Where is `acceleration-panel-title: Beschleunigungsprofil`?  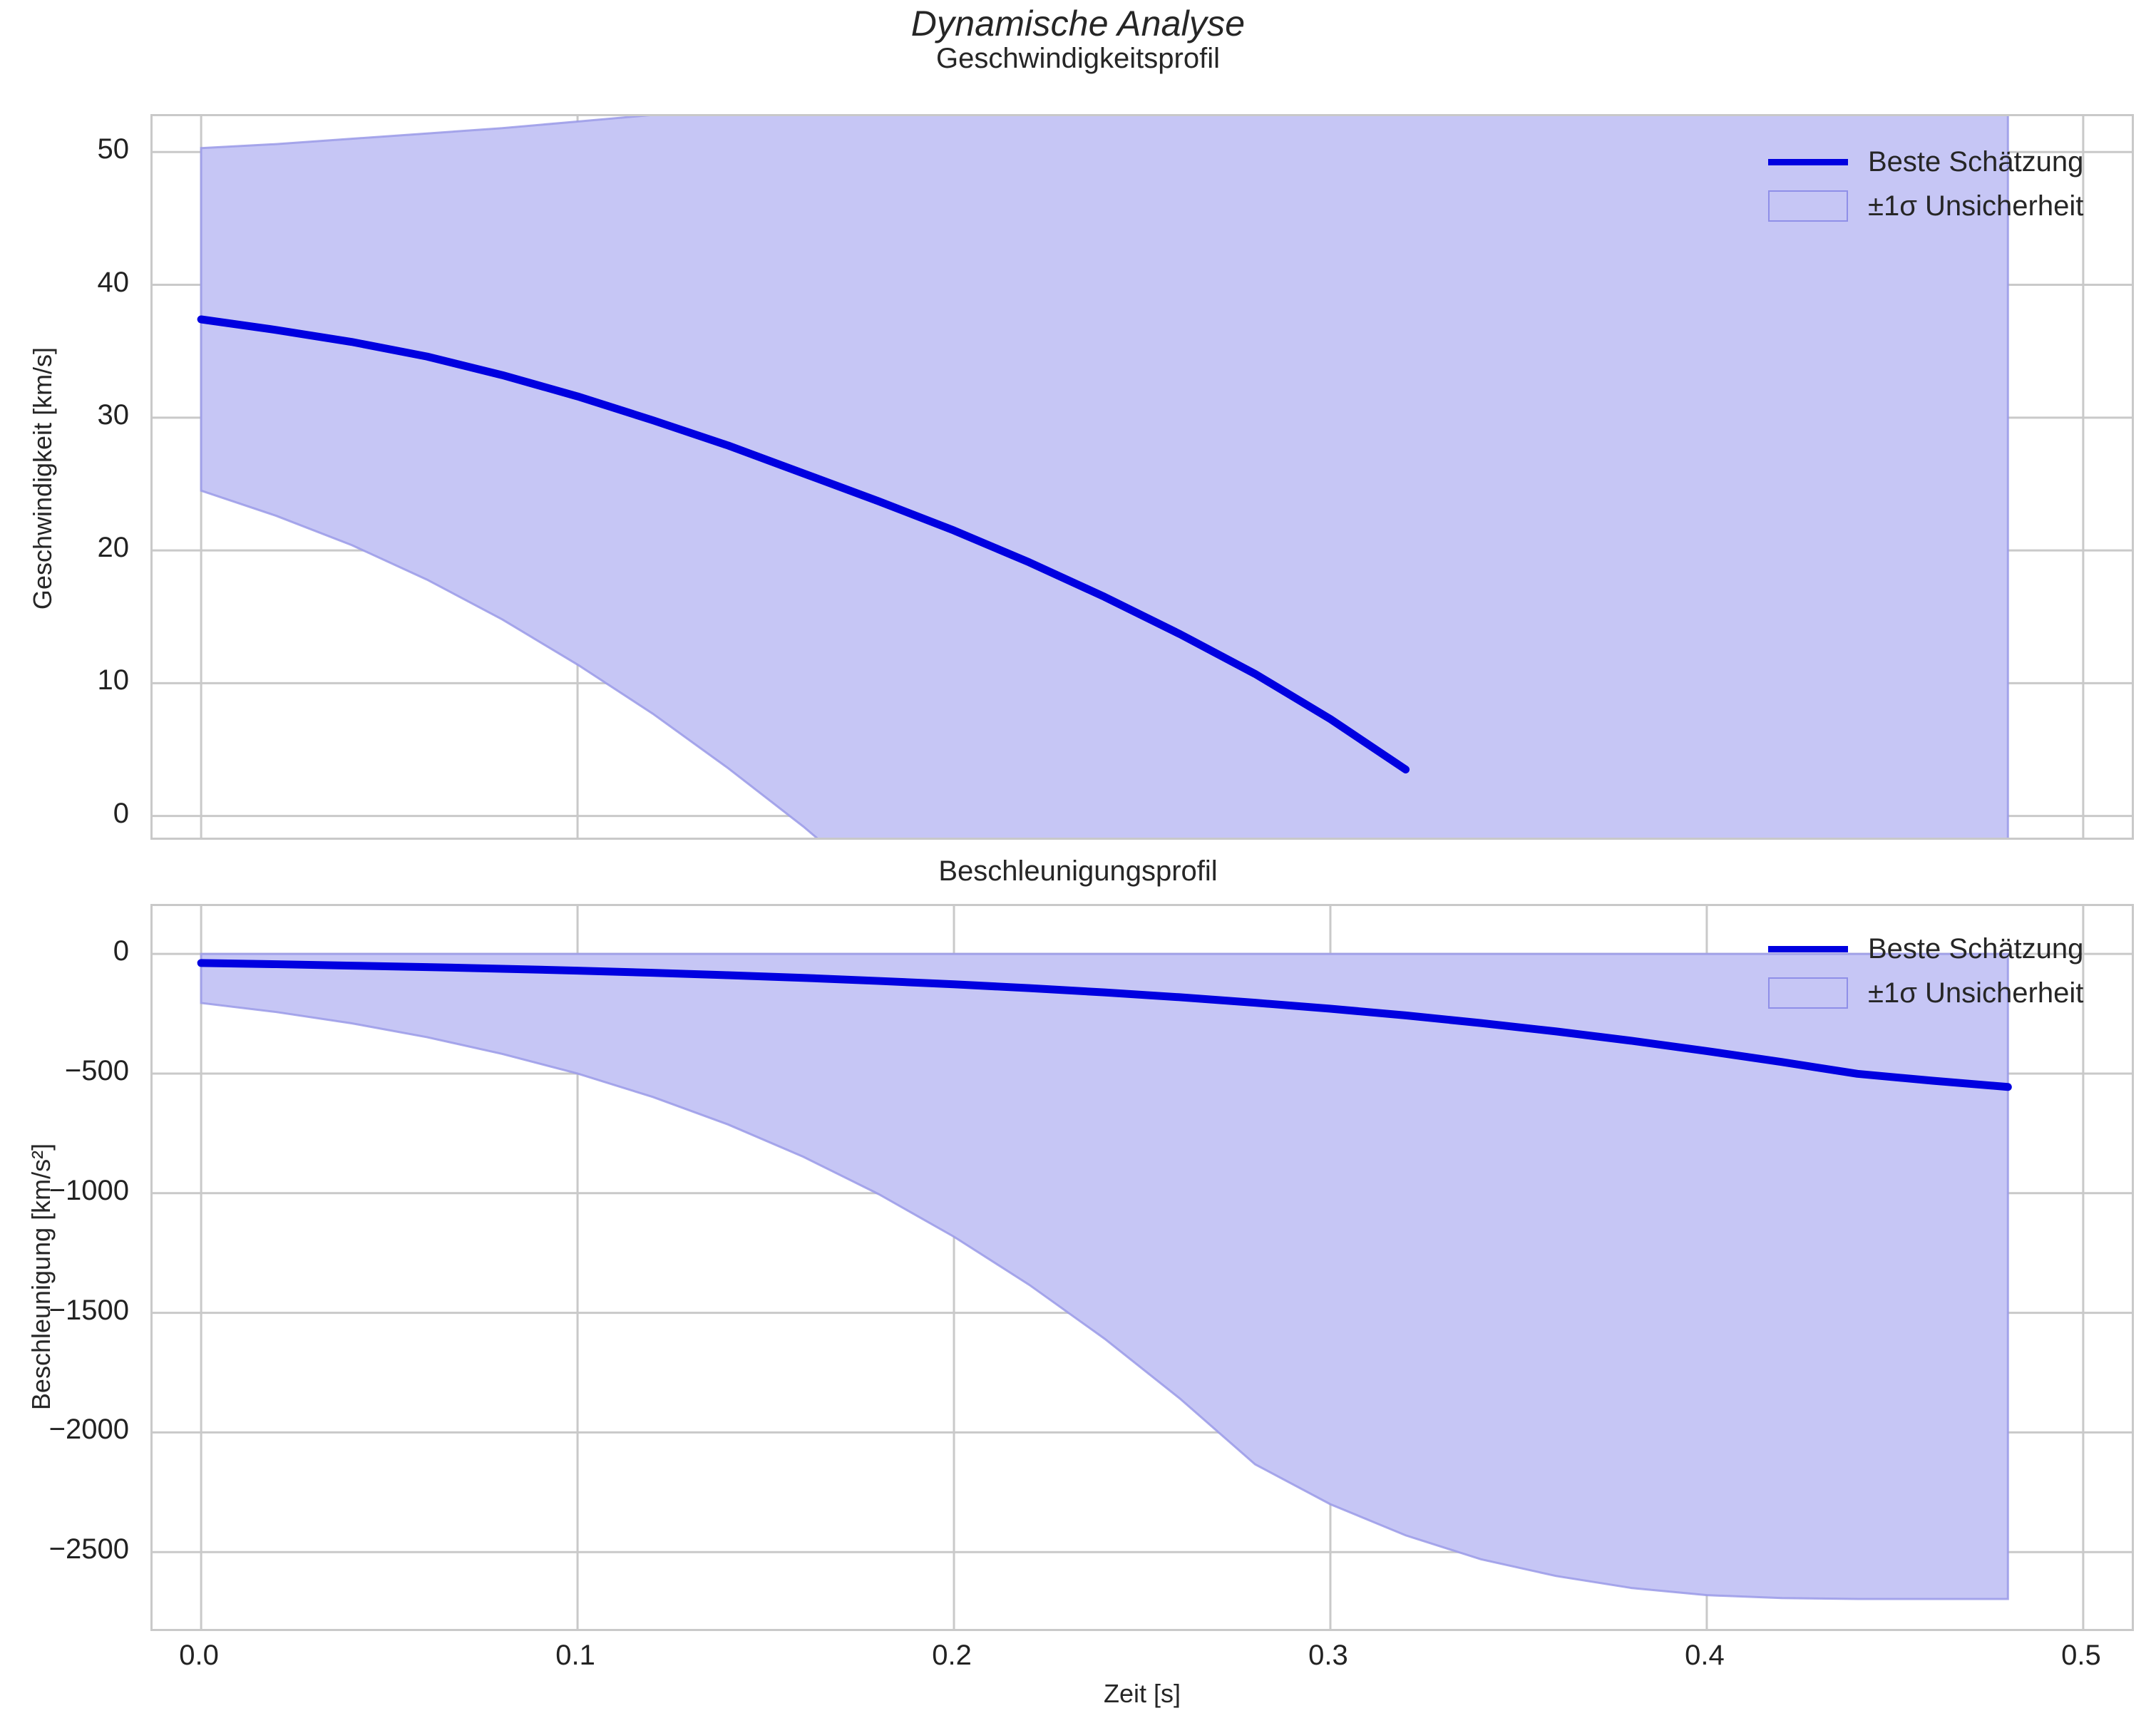 acceleration-panel-title: Beschleunigungsprofil is located at coordinates (1078, 871).